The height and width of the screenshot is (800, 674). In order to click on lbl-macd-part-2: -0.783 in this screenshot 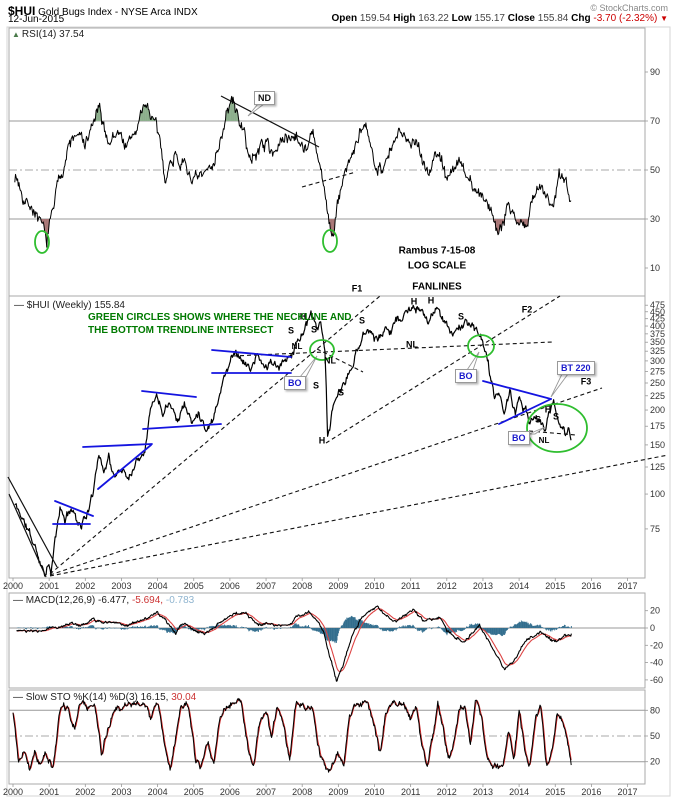, I will do `click(179, 600)`.